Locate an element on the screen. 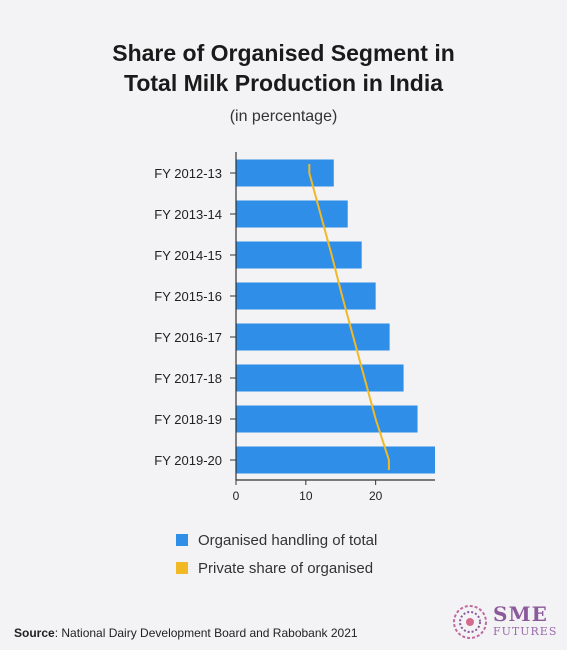 This screenshot has height=650, width=567. legend-item-private: Private share of organised is located at coordinates (276, 568).